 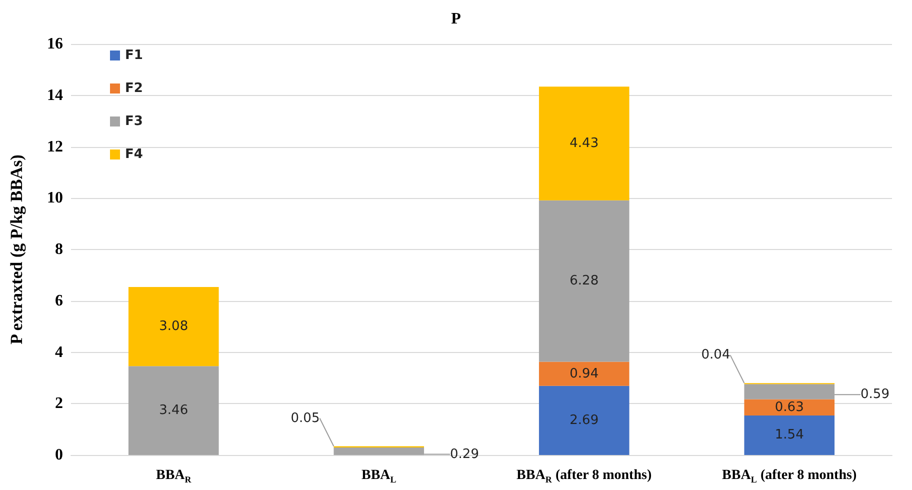 I want to click on legend-label: F1, so click(x=134, y=55).